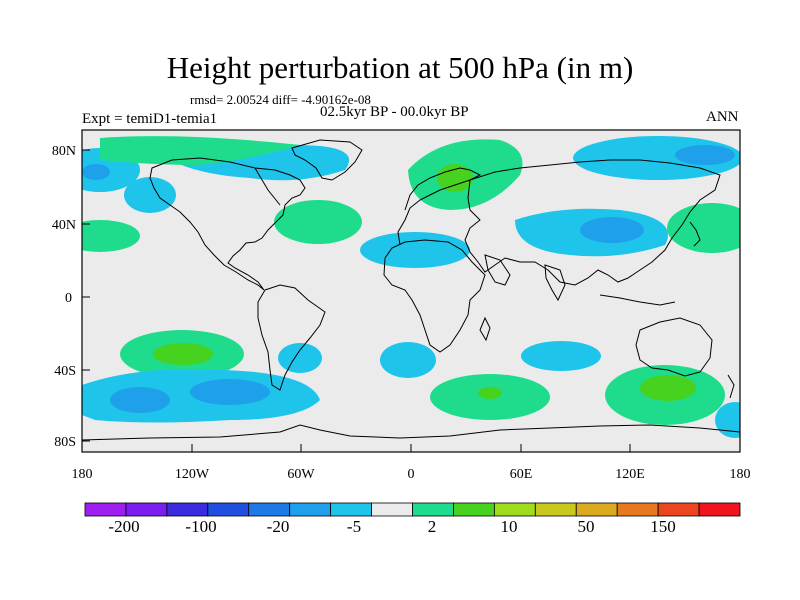 Image resolution: width=800 pixels, height=600 pixels. What do you see at coordinates (485, 329) in the screenshot?
I see `madagascar-coast` at bounding box center [485, 329].